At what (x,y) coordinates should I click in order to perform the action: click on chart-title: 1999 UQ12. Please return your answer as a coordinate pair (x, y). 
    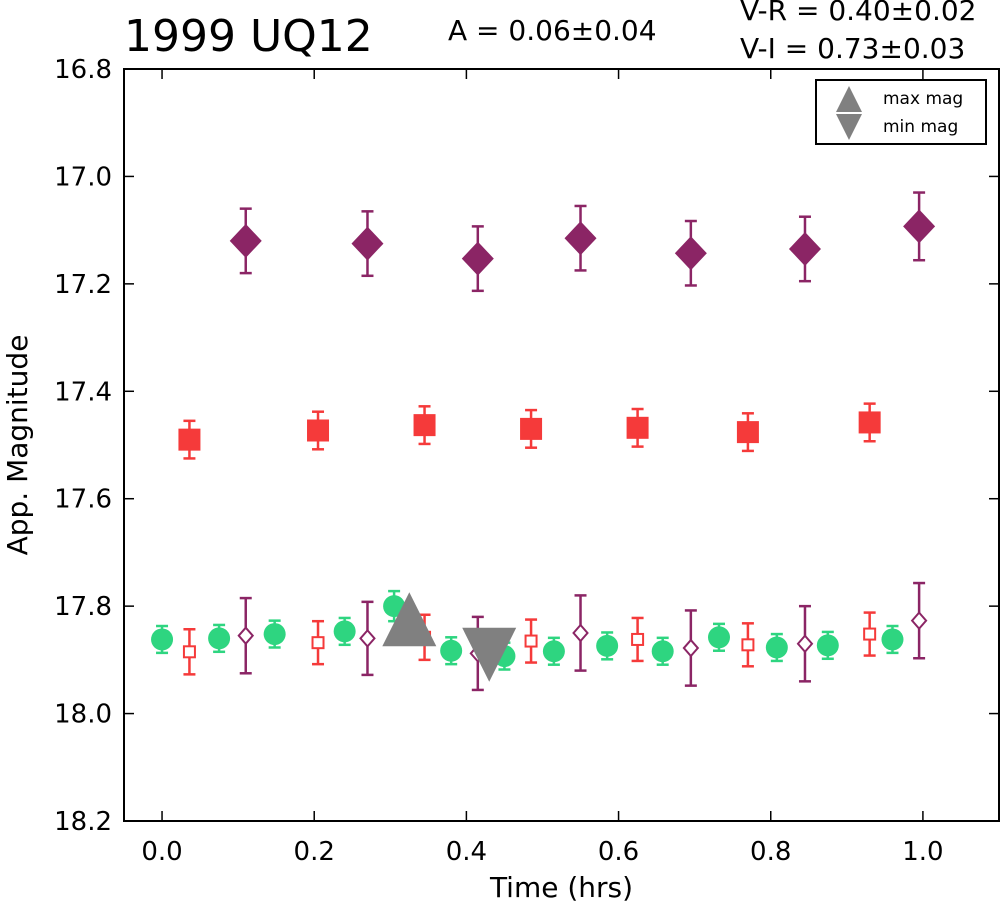
    Looking at the image, I should click on (248, 36).